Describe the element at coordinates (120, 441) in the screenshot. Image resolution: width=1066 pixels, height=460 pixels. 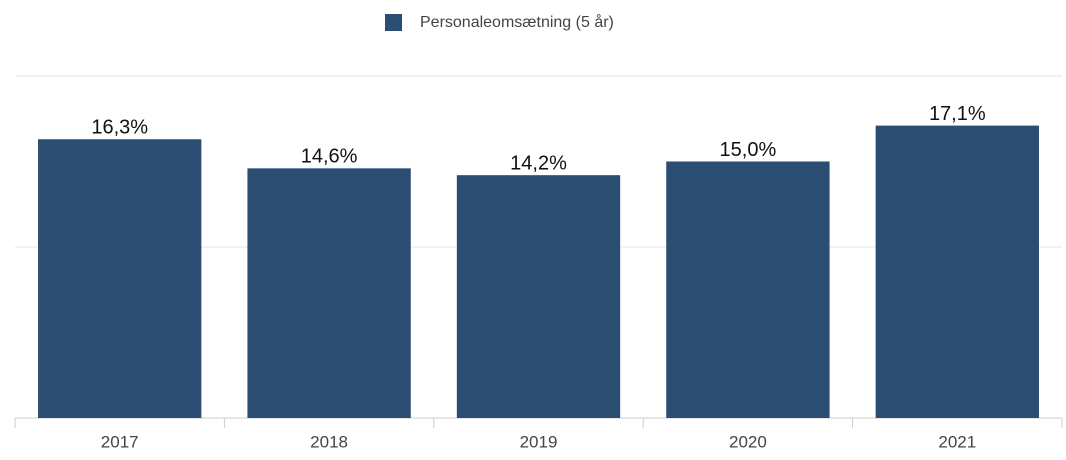
I see `x-tick-label: 2017` at that location.